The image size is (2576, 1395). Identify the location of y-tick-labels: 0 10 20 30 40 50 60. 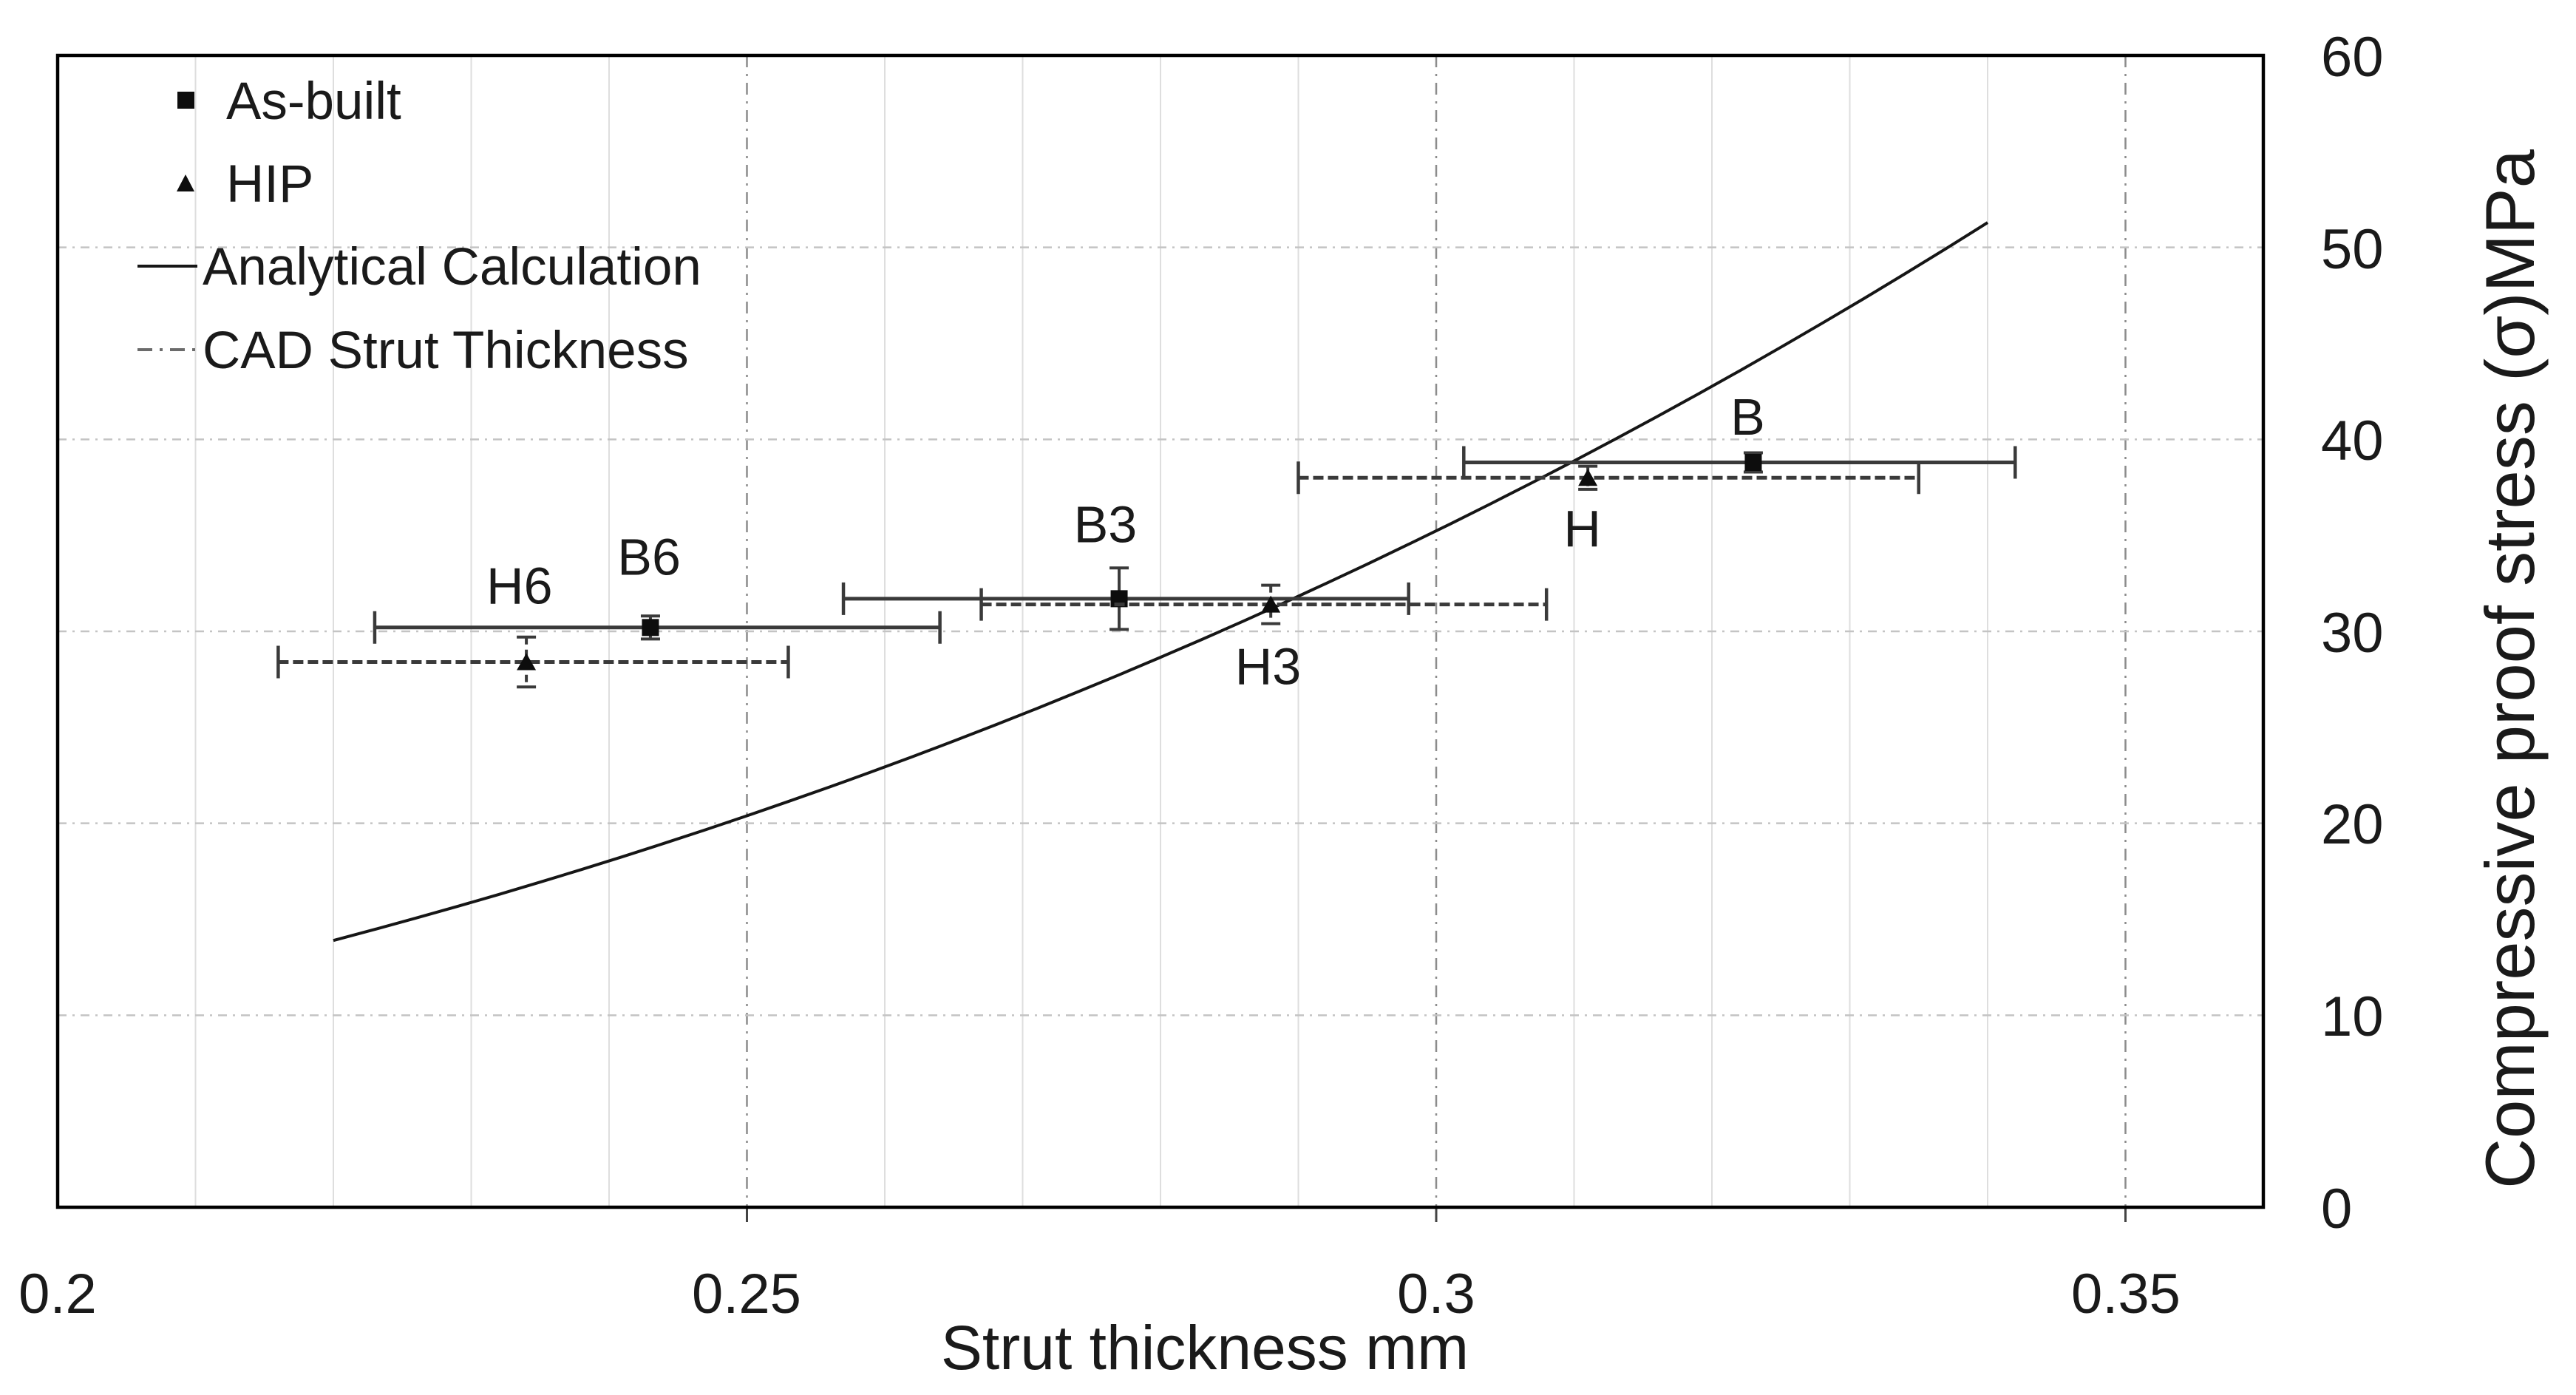
(2352, 633).